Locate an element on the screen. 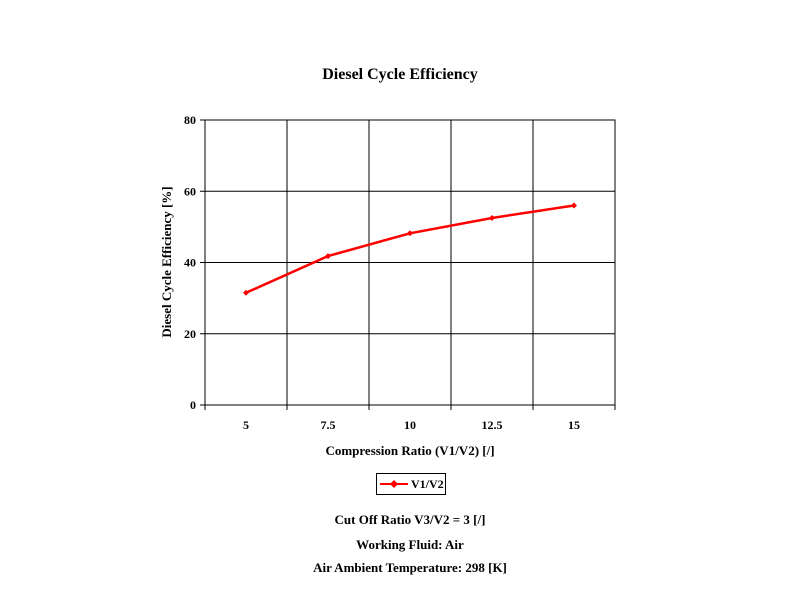 This screenshot has width=800, height=600. chart-series is located at coordinates (410, 249).